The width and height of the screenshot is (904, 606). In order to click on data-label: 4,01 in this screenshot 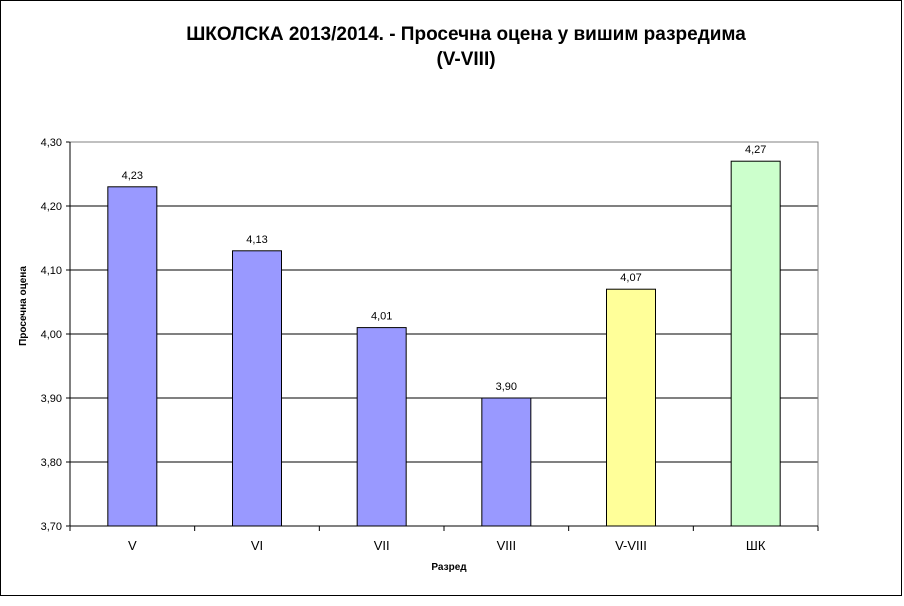, I will do `click(381, 317)`.